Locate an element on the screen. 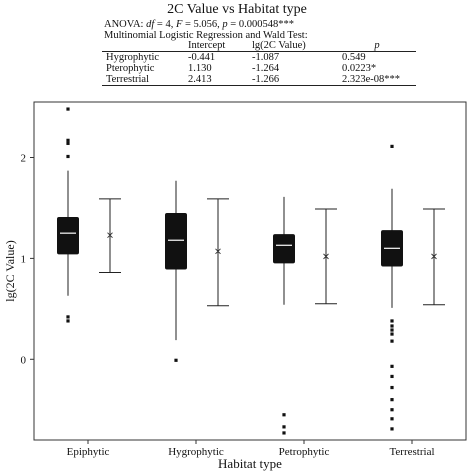 The width and height of the screenshot is (474, 474). row-label: Terrestrial is located at coordinates (127, 79).